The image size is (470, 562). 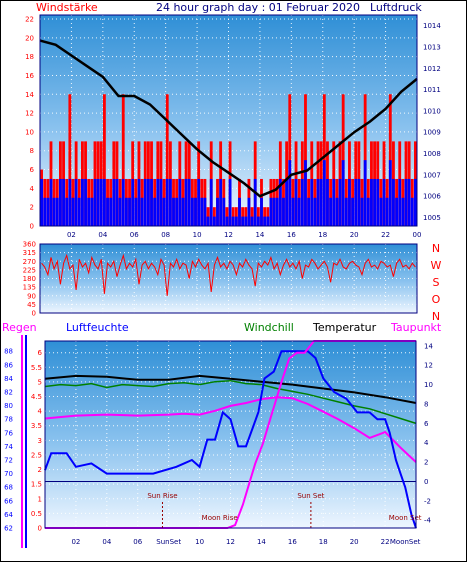 What do you see at coordinates (428, 385) in the screenshot?
I see `temp-y-tick: 10` at bounding box center [428, 385].